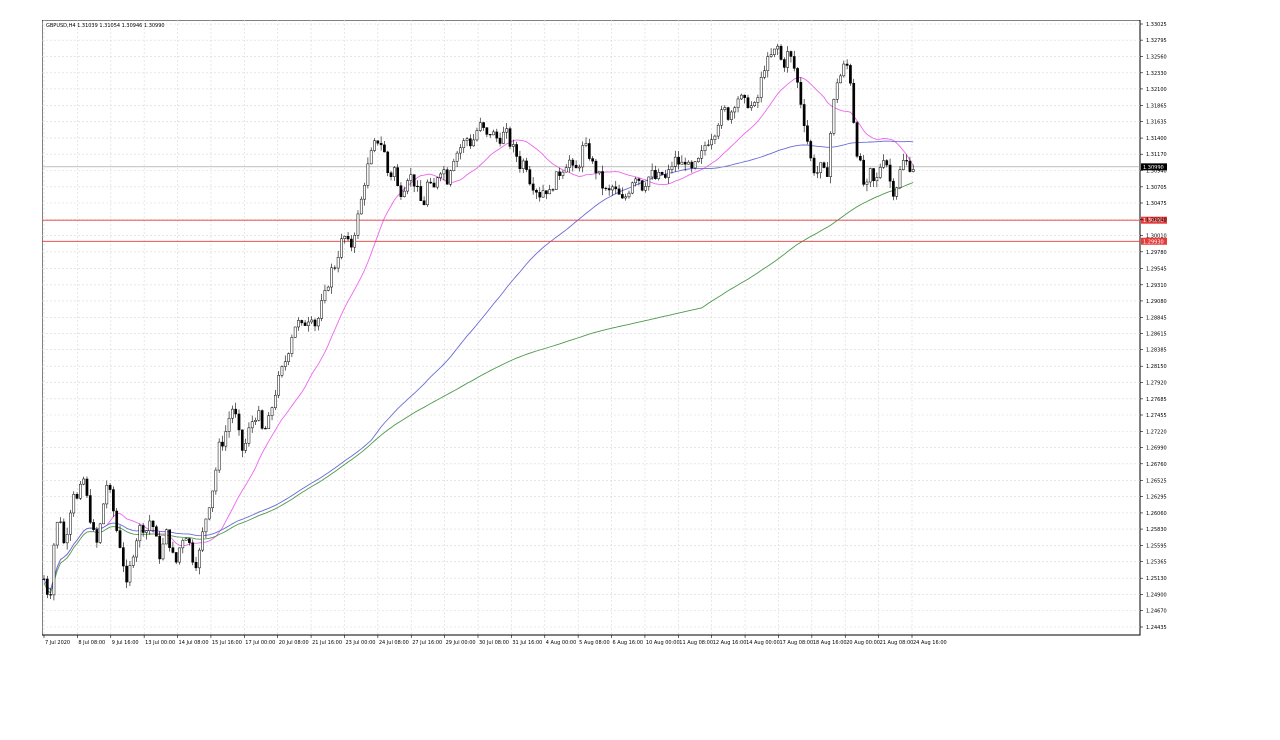 Image resolution: width=1280 pixels, height=740 pixels. What do you see at coordinates (561, 643) in the screenshot?
I see `x-tick-label: 4 Aug 00:00` at bounding box center [561, 643].